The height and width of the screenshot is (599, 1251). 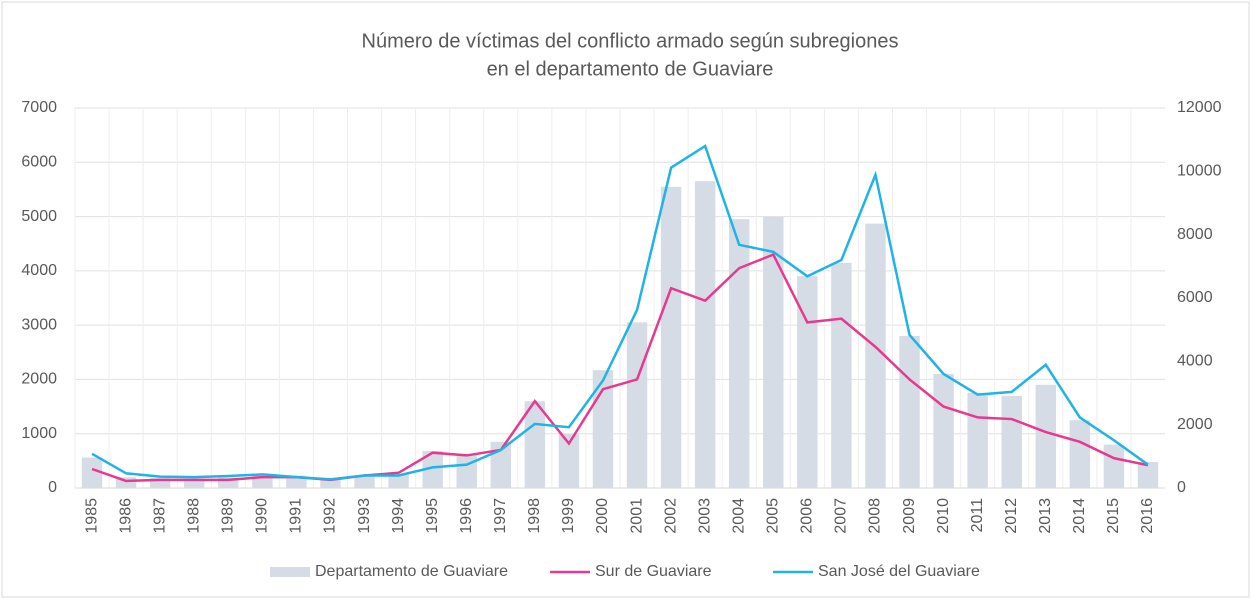 What do you see at coordinates (39, 433) in the screenshot?
I see `y-tick-label: 1000` at bounding box center [39, 433].